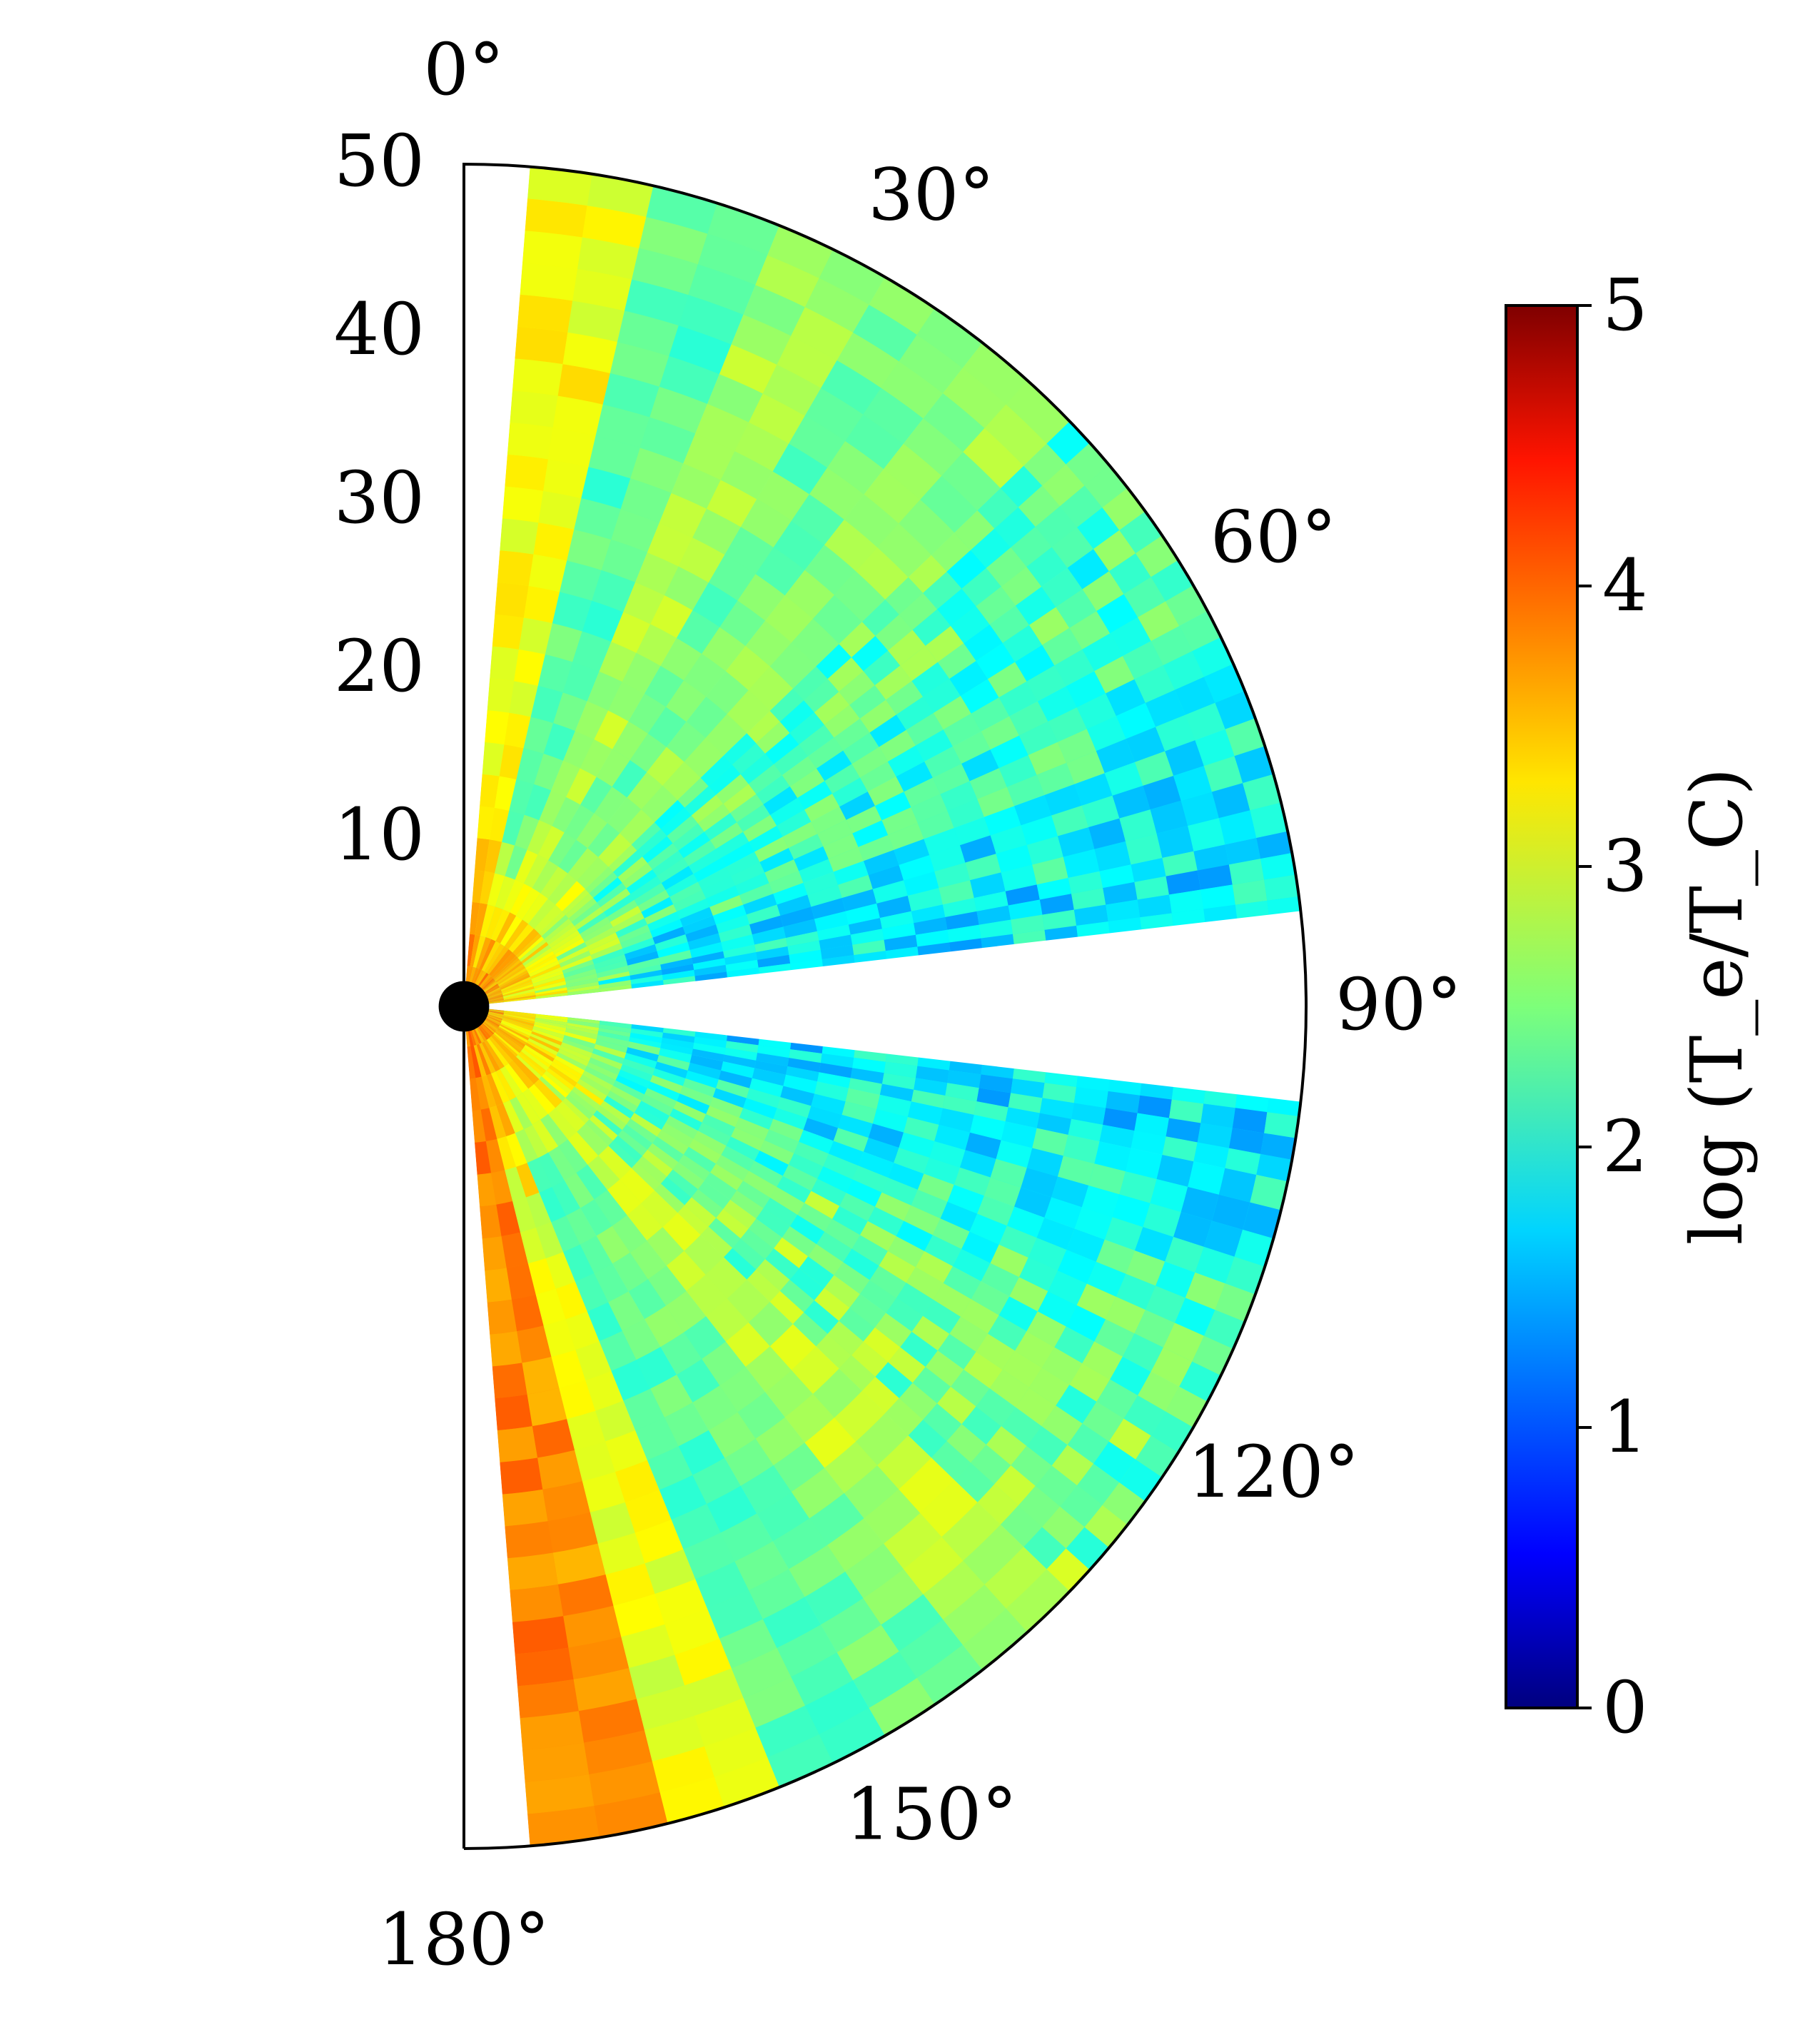 This screenshot has width=1820, height=2027. I want to click on radial-tick-label: 20, so click(379, 666).